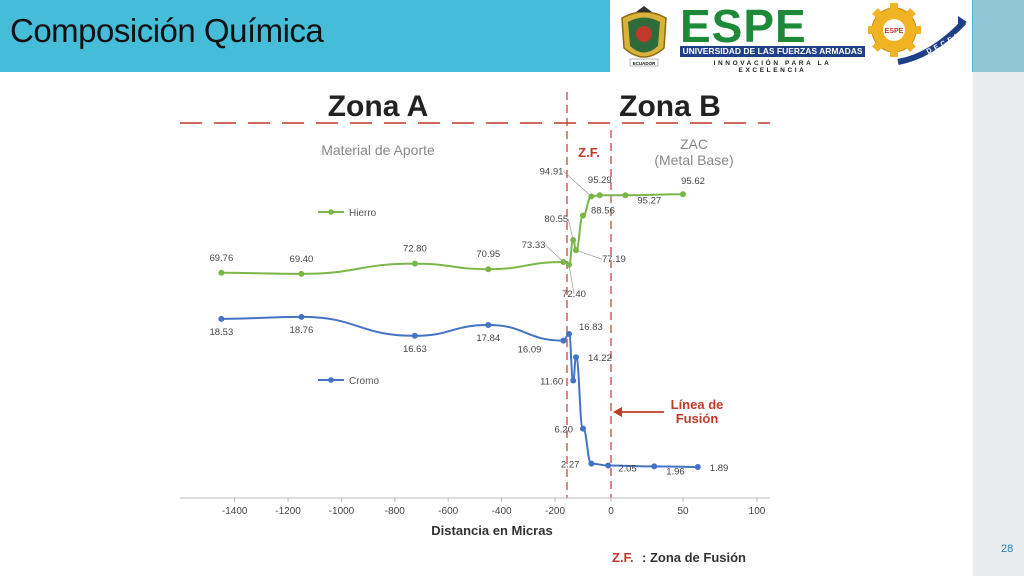 This screenshot has height=576, width=1024. What do you see at coordinates (415, 349) in the screenshot?
I see `cromo-data-label: 16.63` at bounding box center [415, 349].